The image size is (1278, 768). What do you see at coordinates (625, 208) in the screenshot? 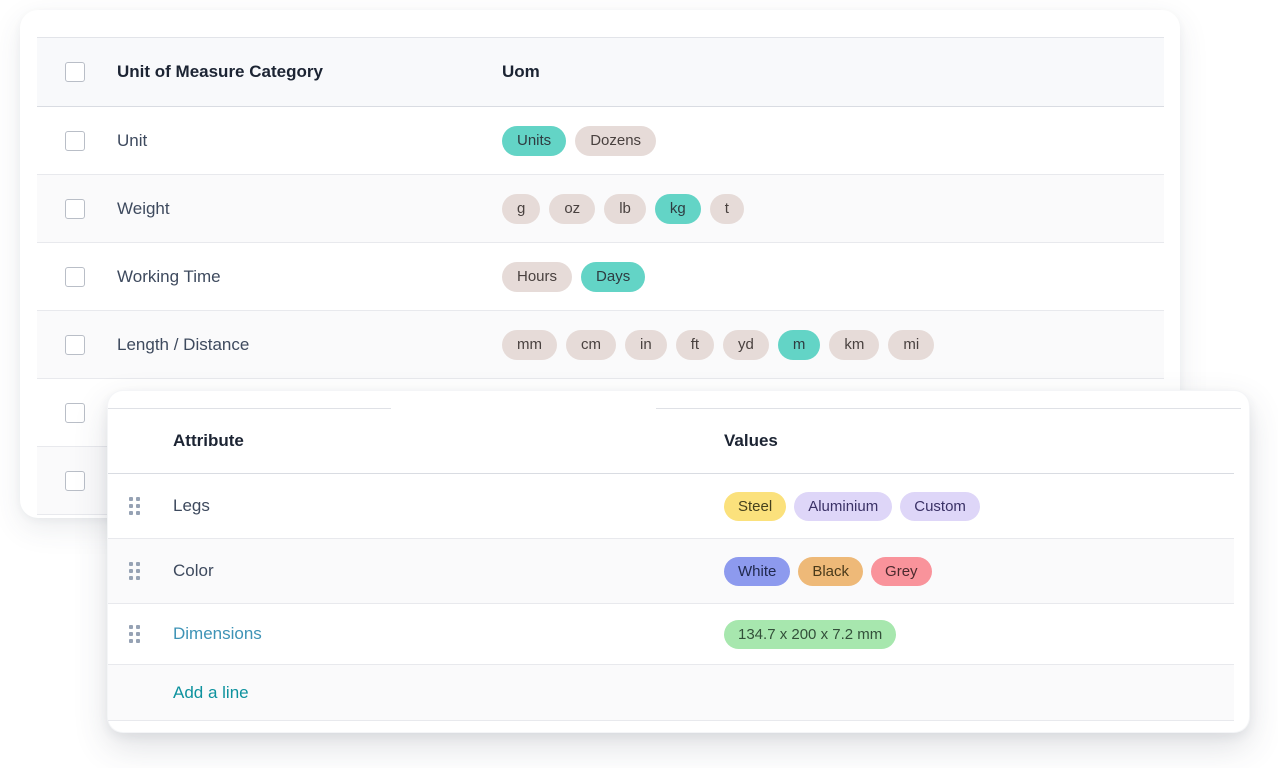
I see `uom-tag: lb` at bounding box center [625, 208].